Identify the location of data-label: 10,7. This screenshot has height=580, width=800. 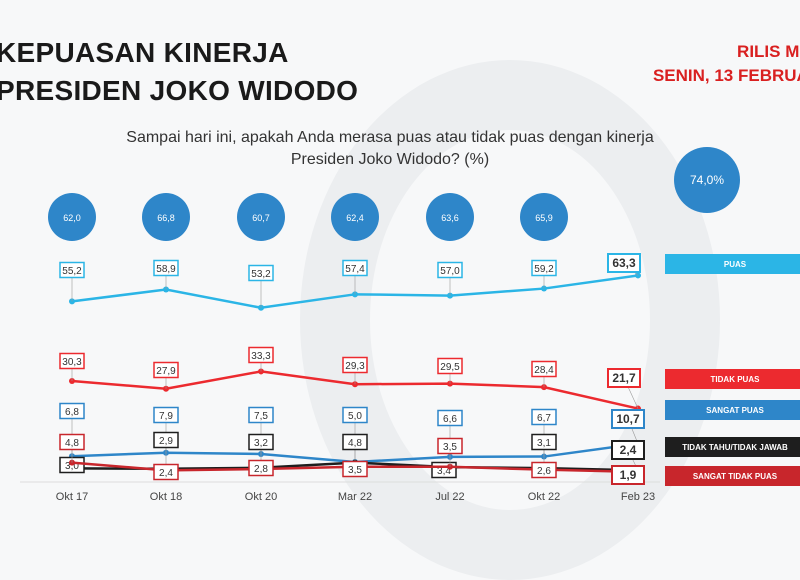
(628, 419).